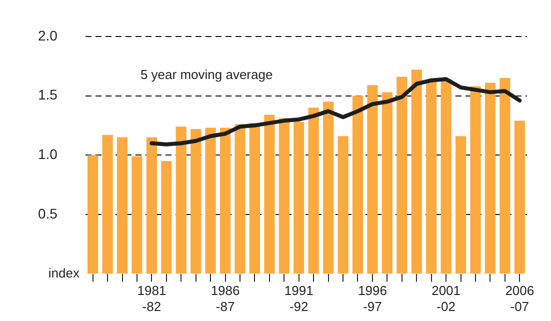 This screenshot has height=321, width=551. Describe the element at coordinates (446, 298) in the screenshot. I see `x-tick-label: 2001 -02` at that location.